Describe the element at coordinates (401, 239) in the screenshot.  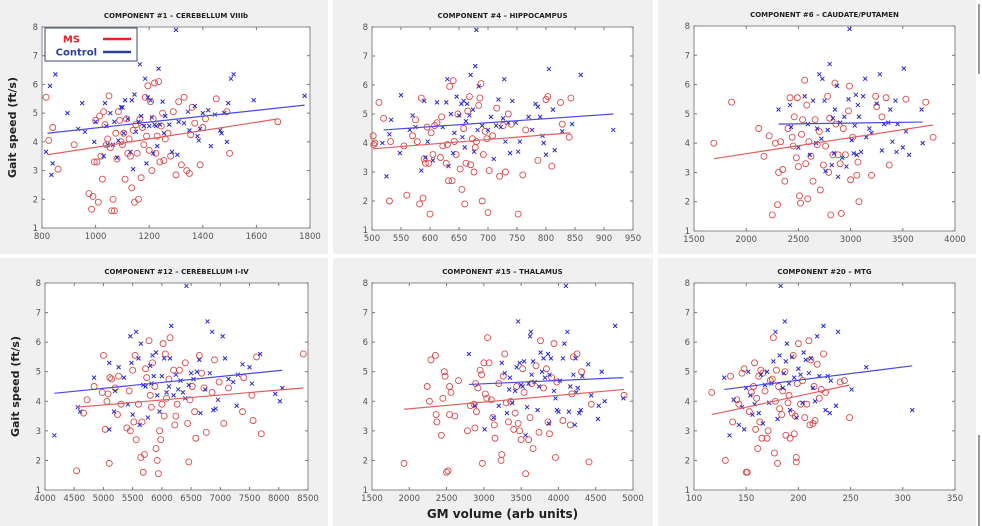
I see `x-tick-label: 550` at that location.